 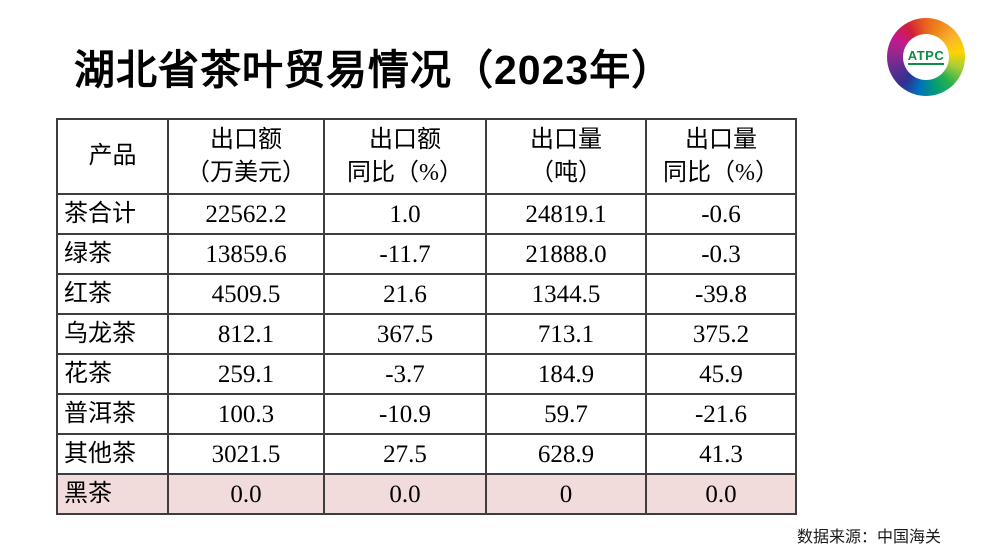 What do you see at coordinates (721, 374) in the screenshot?
I see `value-cell: 45.9` at bounding box center [721, 374].